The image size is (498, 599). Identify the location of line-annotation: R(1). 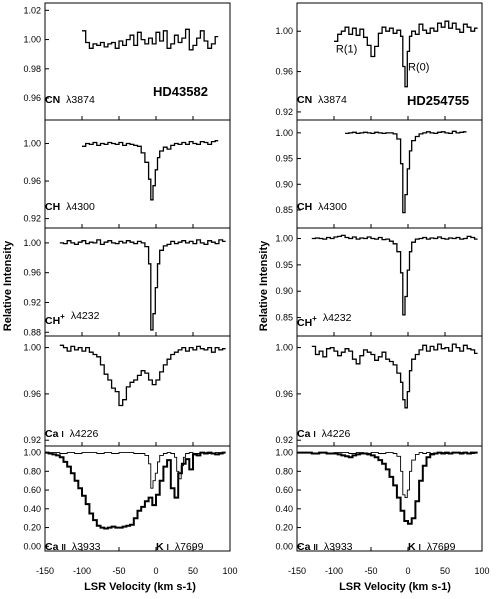
(346, 49).